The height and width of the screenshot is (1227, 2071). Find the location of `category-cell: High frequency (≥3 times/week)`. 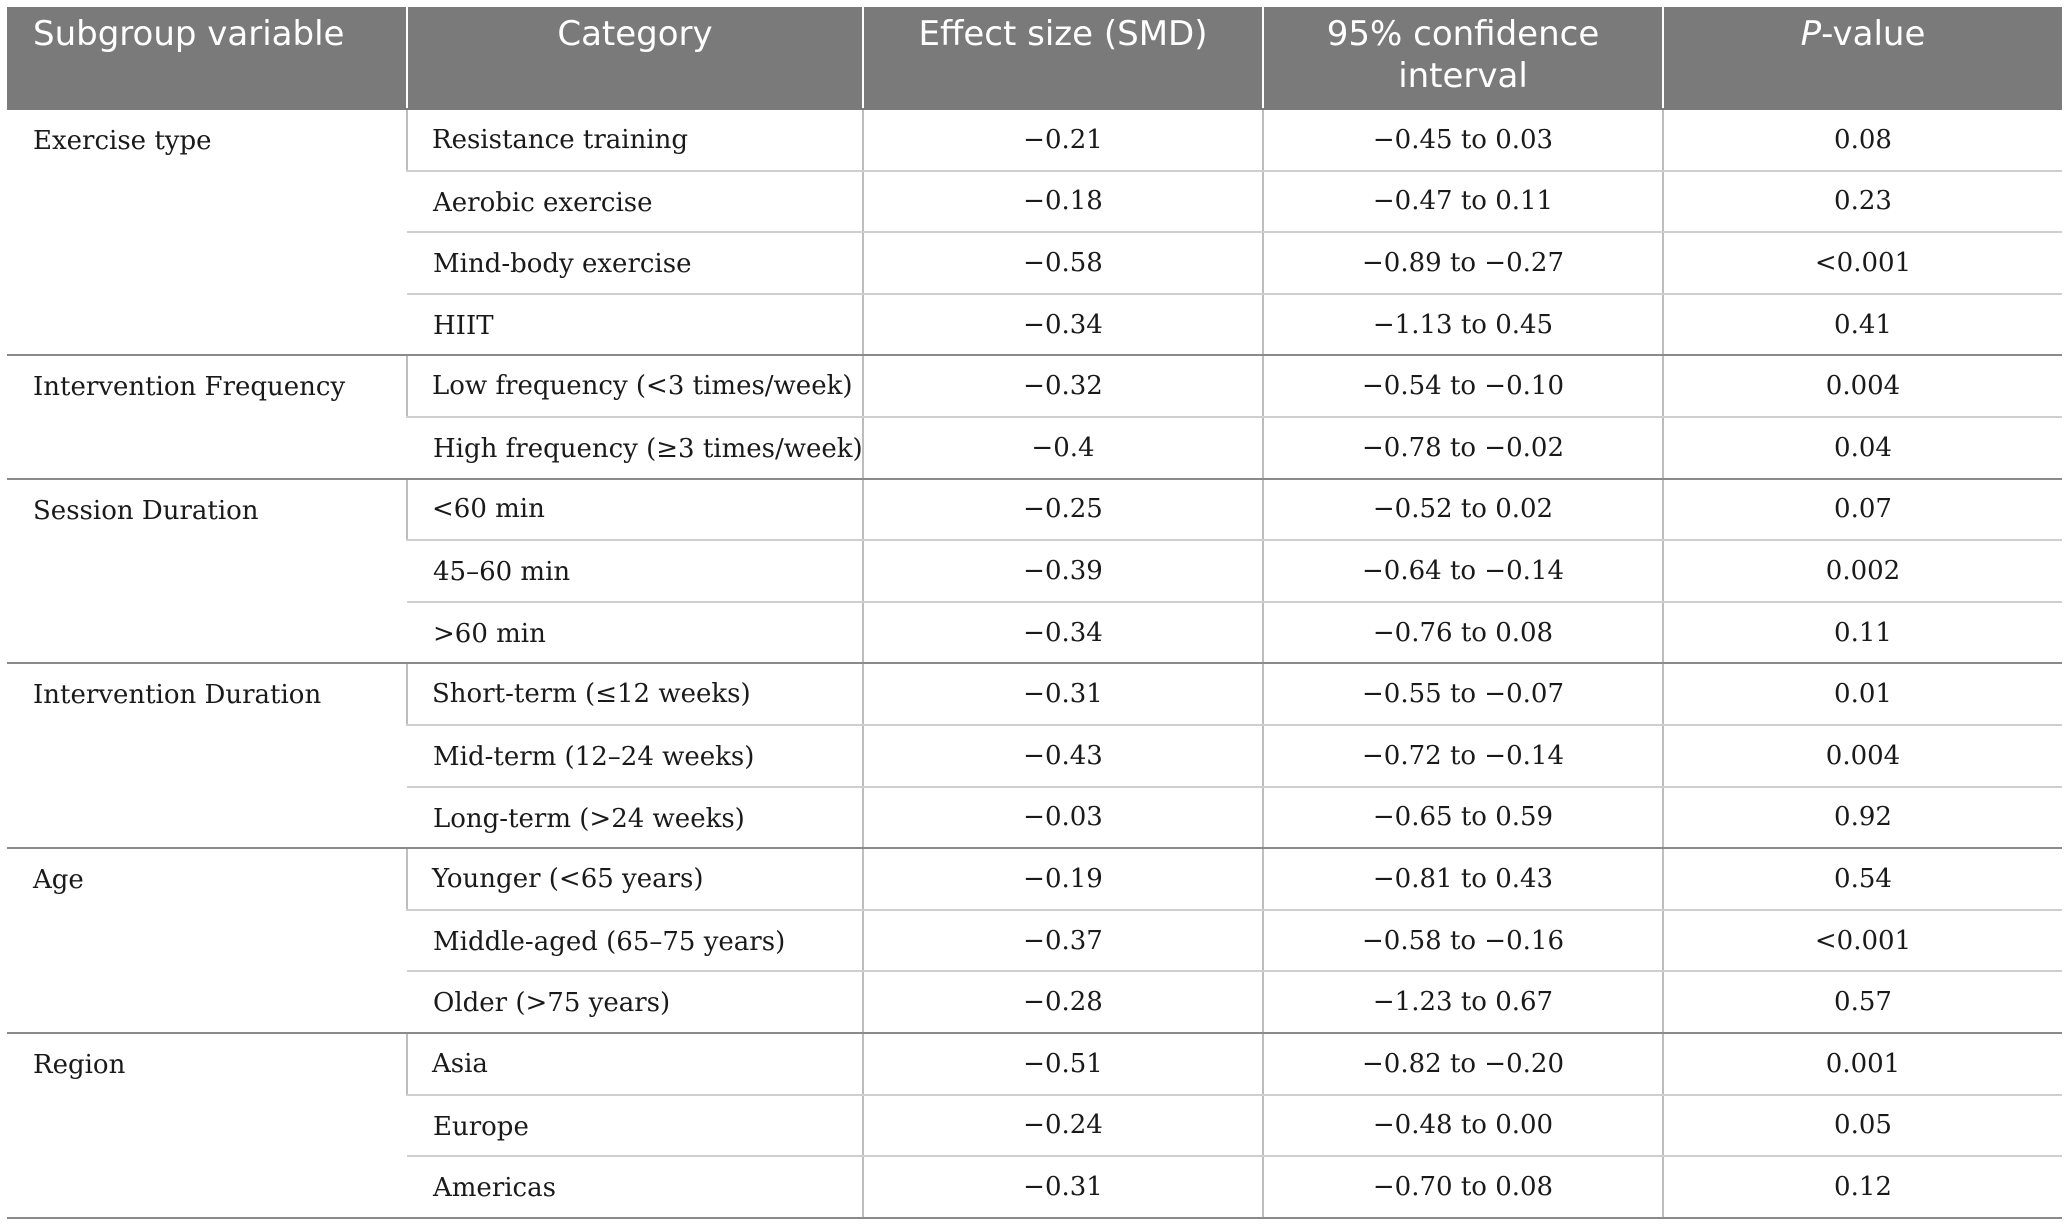

category-cell: High frequency (≥3 times/week) is located at coordinates (635, 448).